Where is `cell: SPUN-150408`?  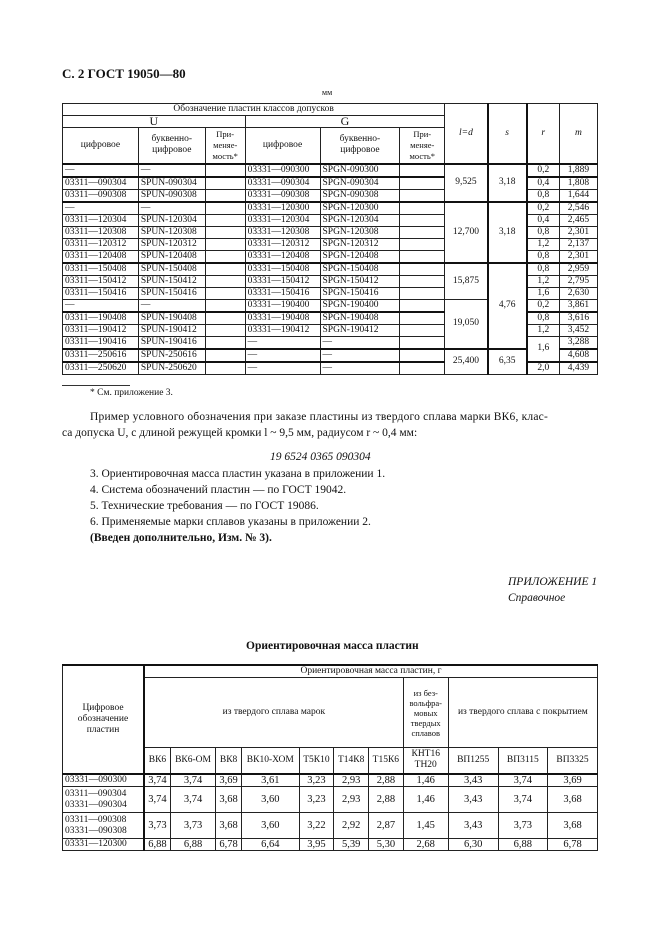
cell: SPUN-150408 is located at coordinates (171, 269).